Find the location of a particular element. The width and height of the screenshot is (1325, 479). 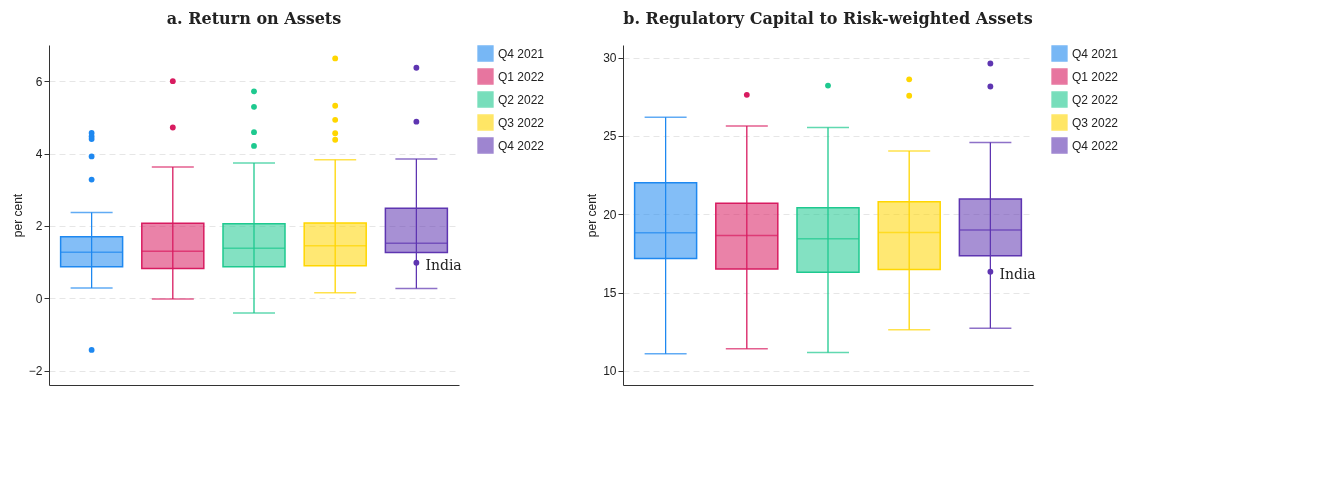

y-tick-label: 4 is located at coordinates (39, 154).